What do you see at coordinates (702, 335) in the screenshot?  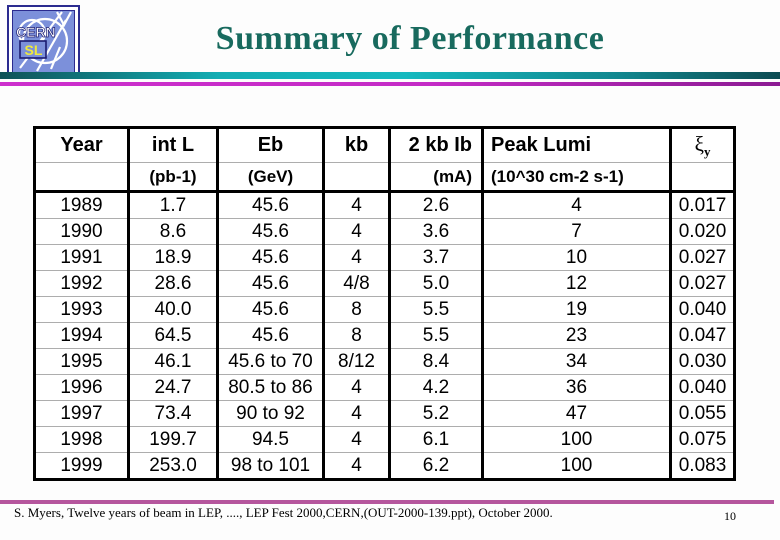 I see `table-cell: 0.047` at bounding box center [702, 335].